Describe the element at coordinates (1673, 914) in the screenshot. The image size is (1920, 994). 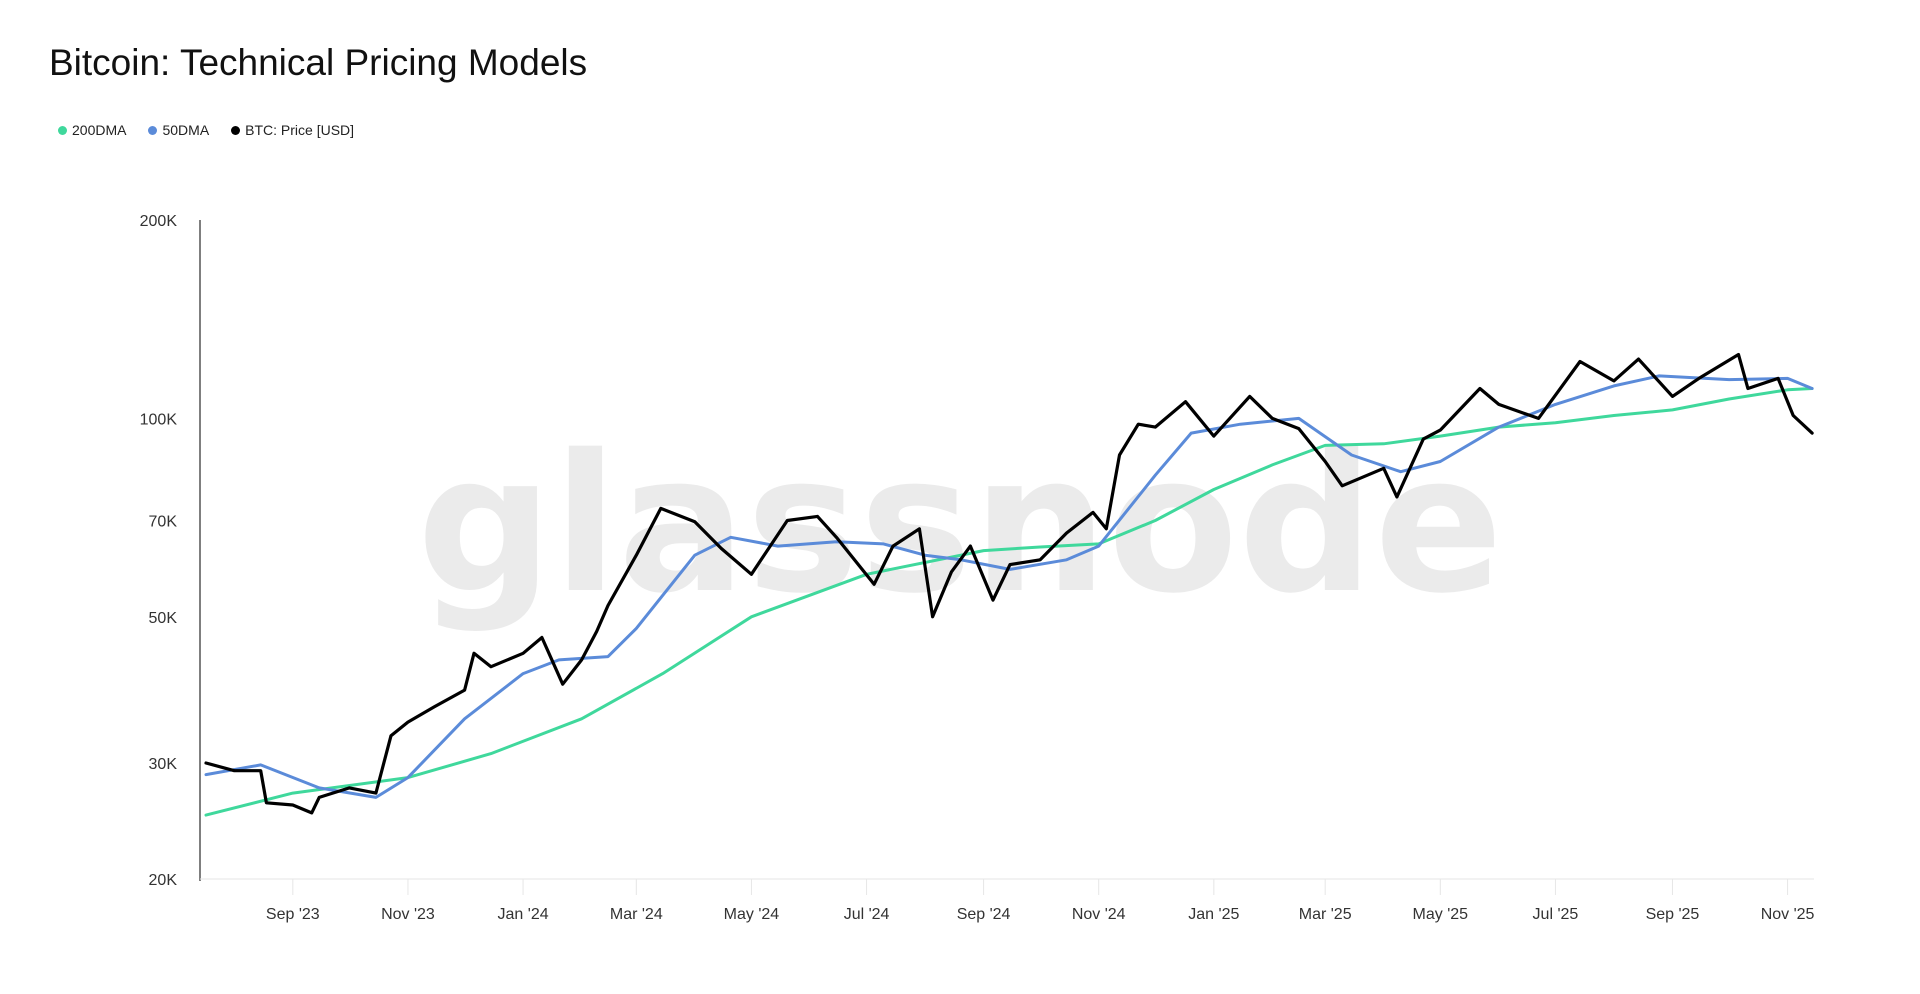
I see `x-tick-label: Sep '25` at that location.